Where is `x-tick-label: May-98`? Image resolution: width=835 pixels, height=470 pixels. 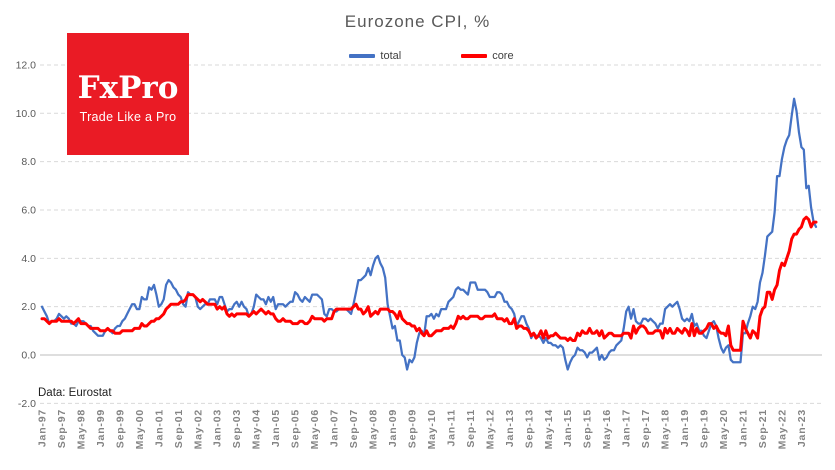
x-tick-label: May-98 is located at coordinates (81, 429).